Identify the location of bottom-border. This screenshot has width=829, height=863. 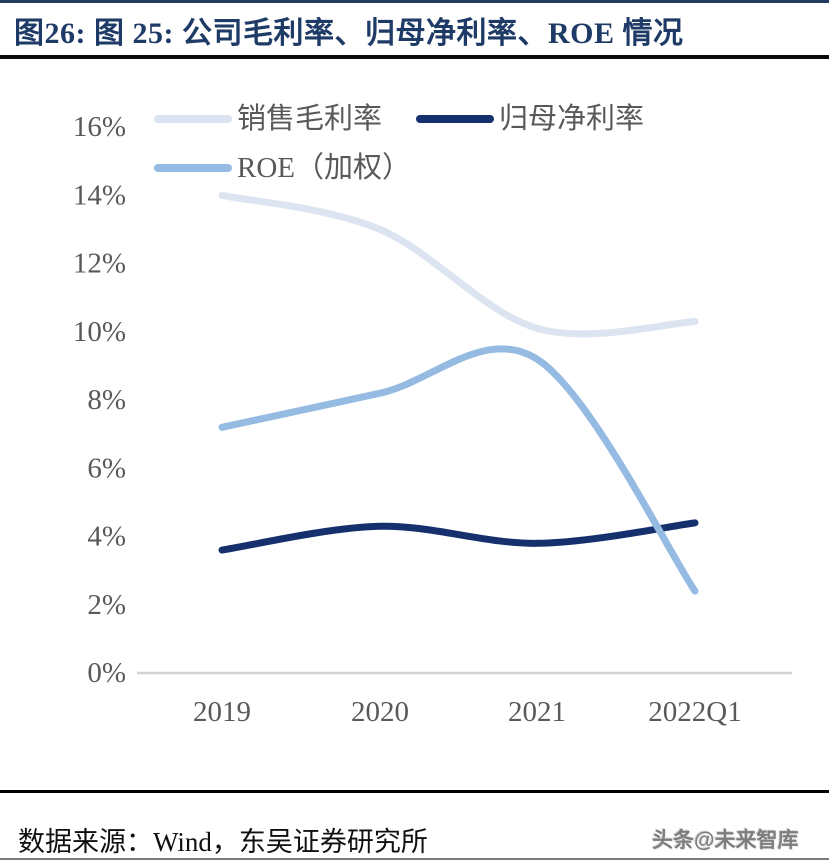
(414, 859).